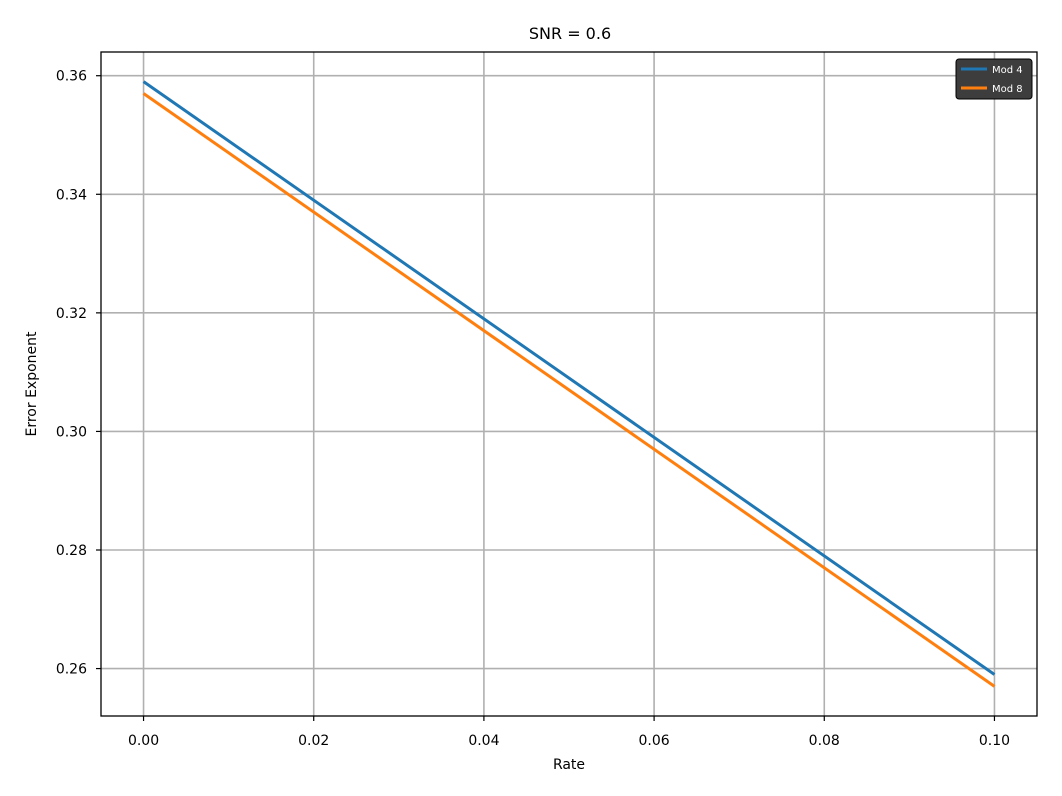  Describe the element at coordinates (1007, 70) in the screenshot. I see `legend-label: Mod 4` at that location.